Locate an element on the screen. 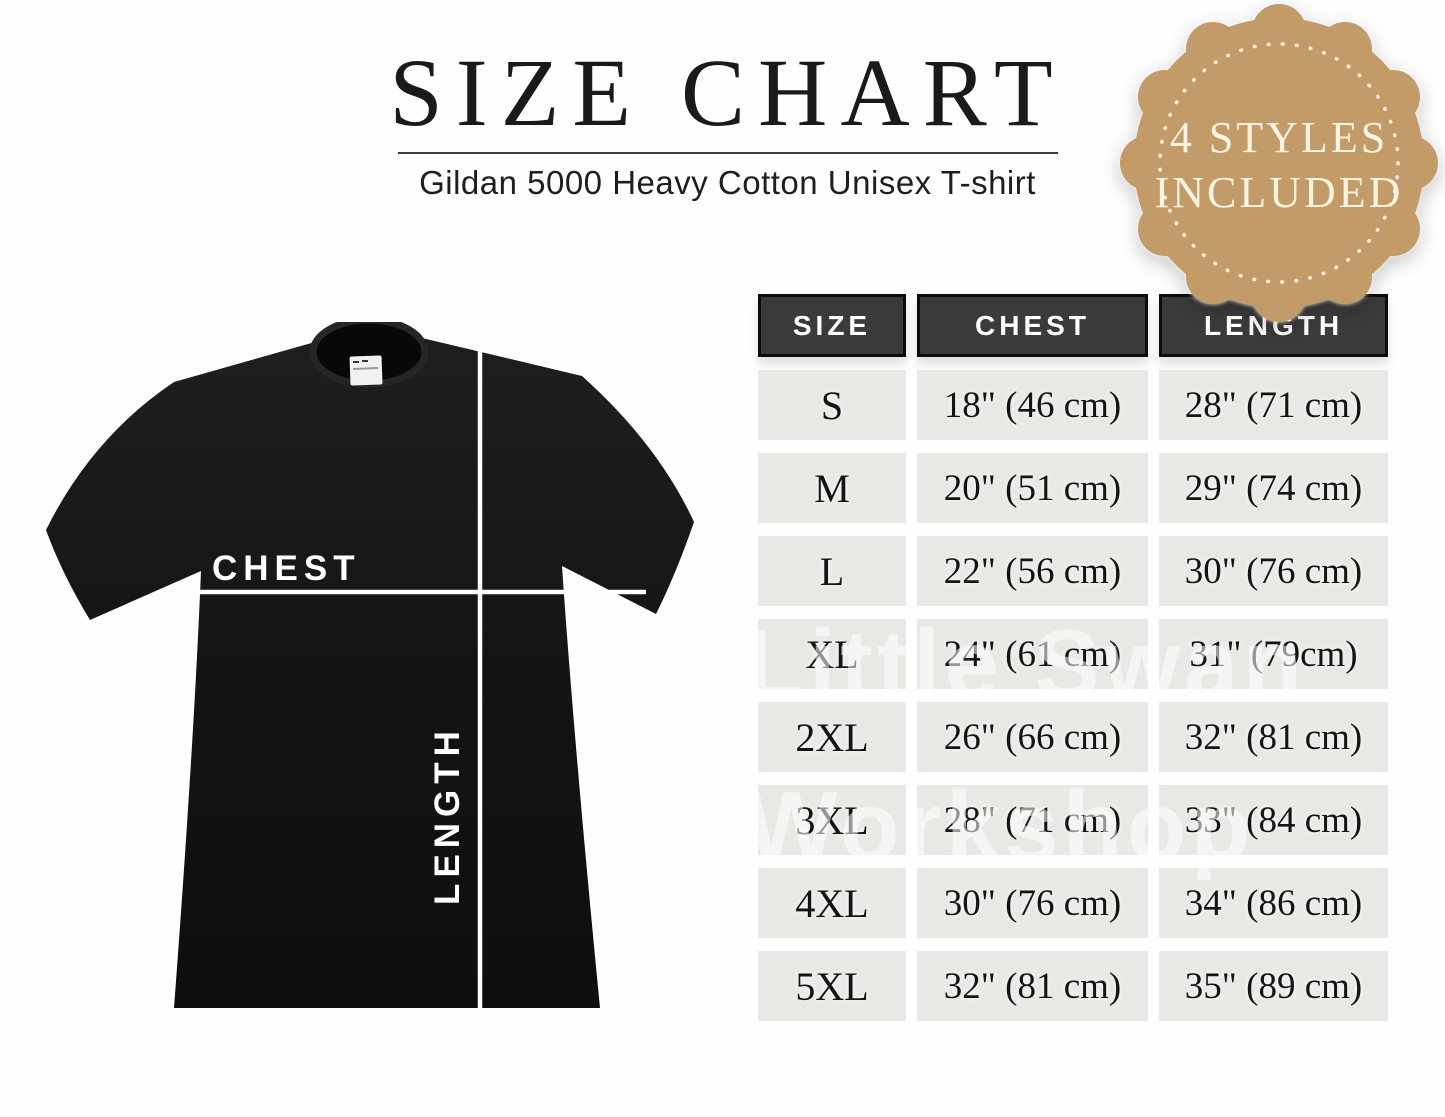 Image resolution: width=1445 pixels, height=1117 pixels. cell-value: 18" (46 cm) is located at coordinates (1032, 405).